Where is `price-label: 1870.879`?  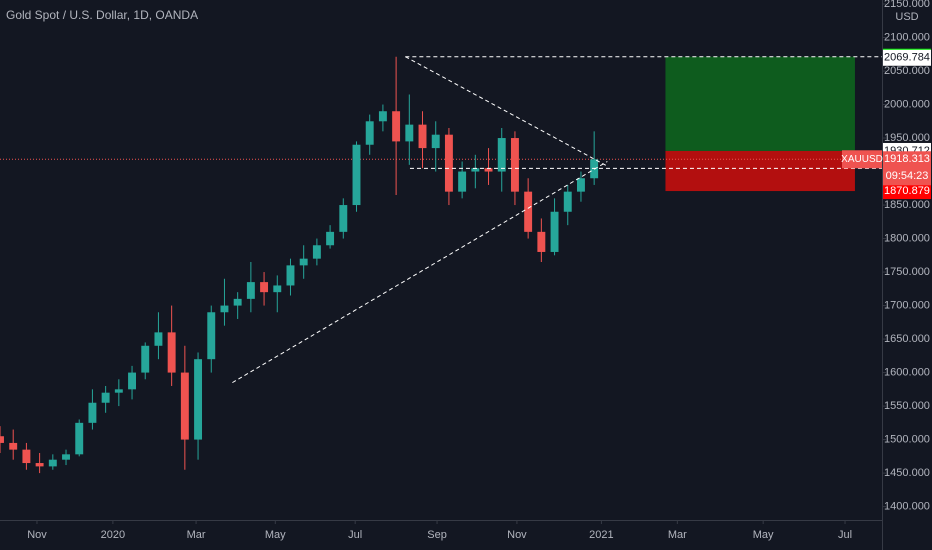 price-label: 1870.879 is located at coordinates (907, 191).